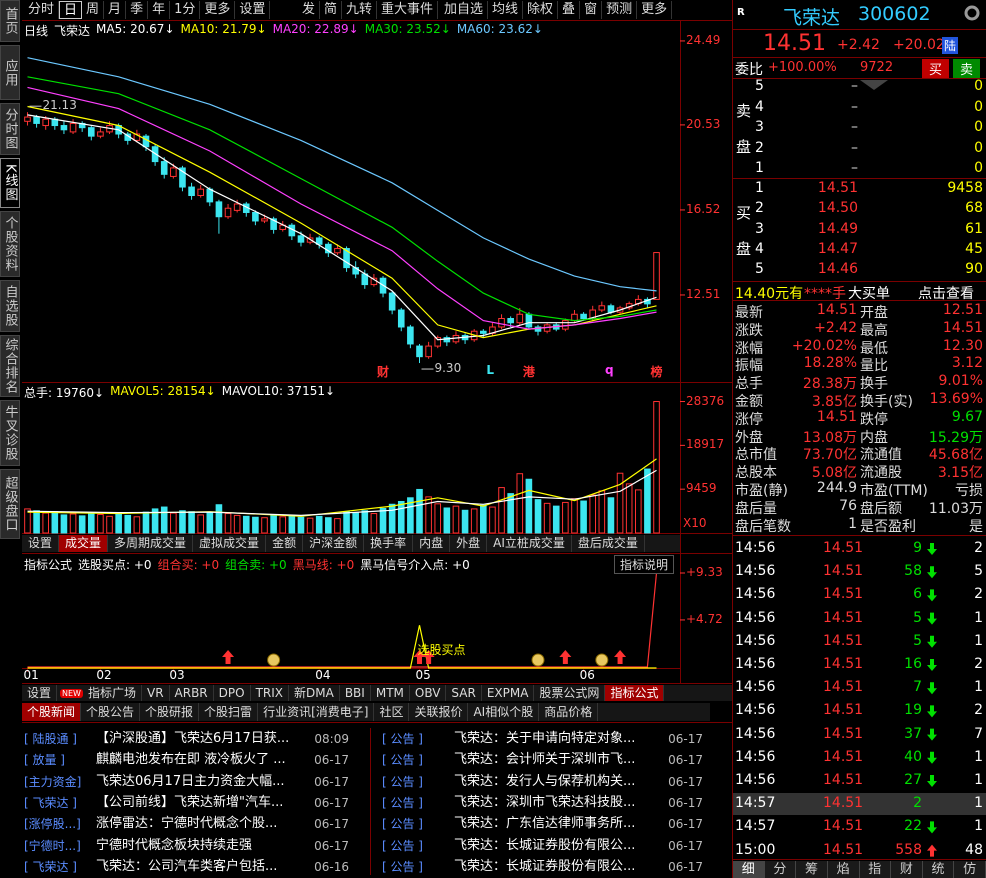 The width and height of the screenshot is (986, 878). Describe the element at coordinates (285, 543) in the screenshot. I see `volume-tab: 金额` at that location.